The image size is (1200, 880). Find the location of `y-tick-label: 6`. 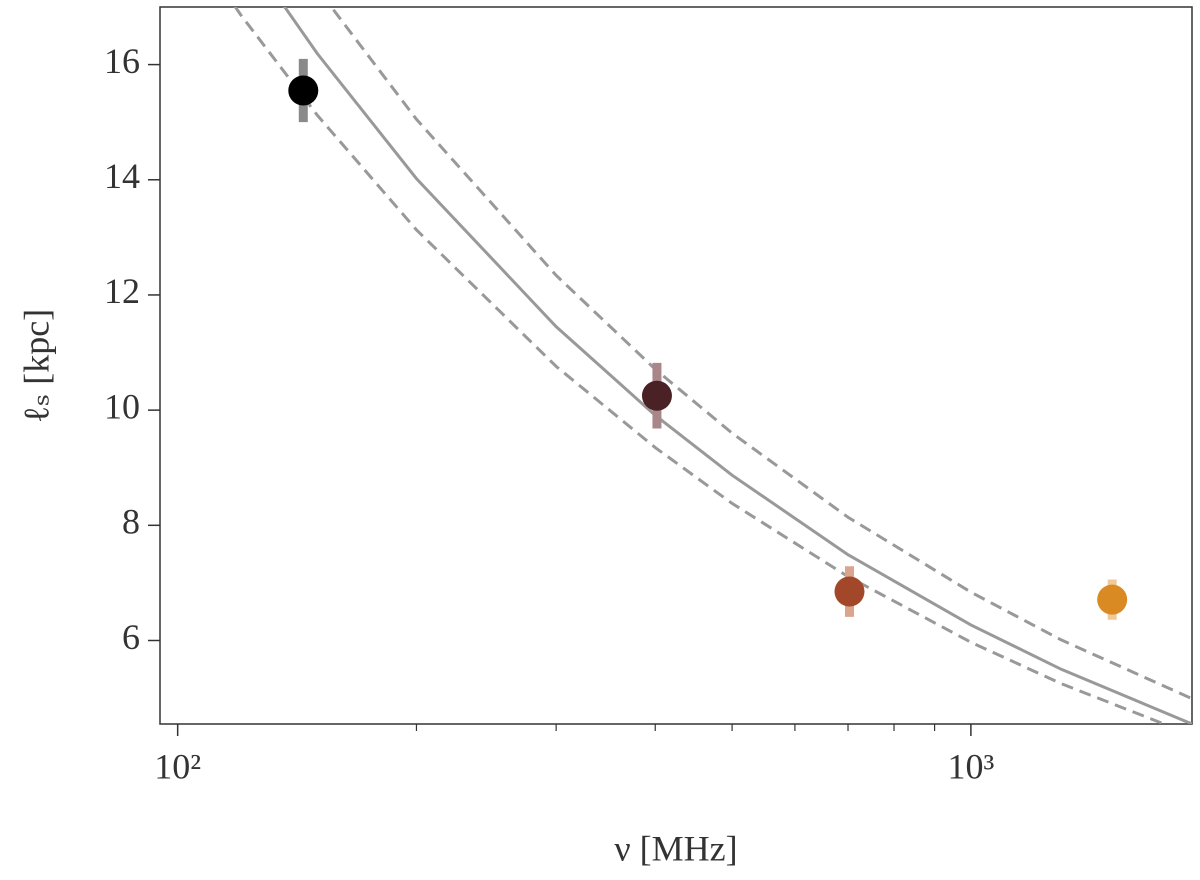

y-tick-label: 6 is located at coordinates (131, 637).